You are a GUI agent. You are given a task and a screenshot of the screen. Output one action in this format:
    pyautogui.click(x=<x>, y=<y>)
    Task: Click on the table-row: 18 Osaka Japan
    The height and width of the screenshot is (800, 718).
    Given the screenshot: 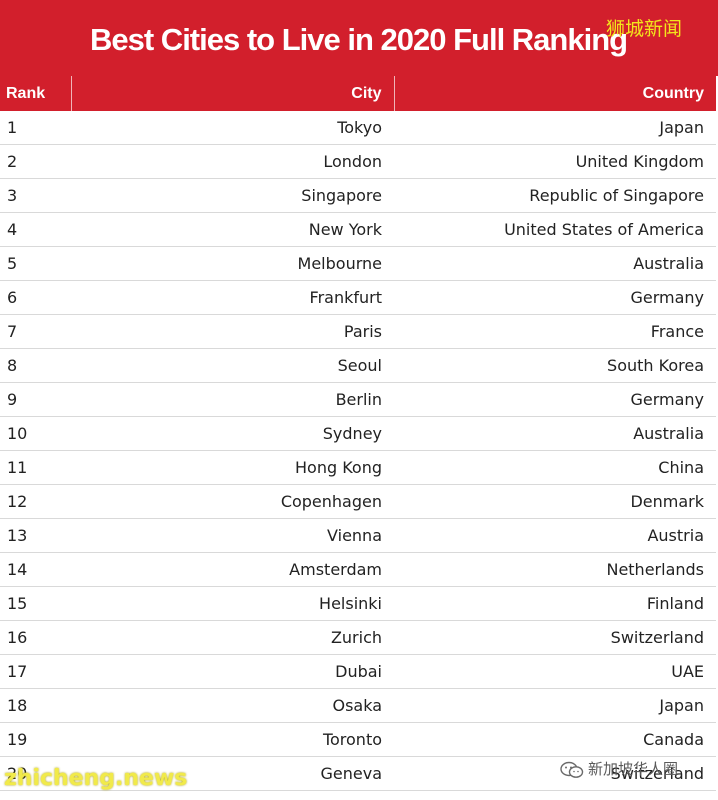 What is the action you would take?
    pyautogui.click(x=358, y=705)
    